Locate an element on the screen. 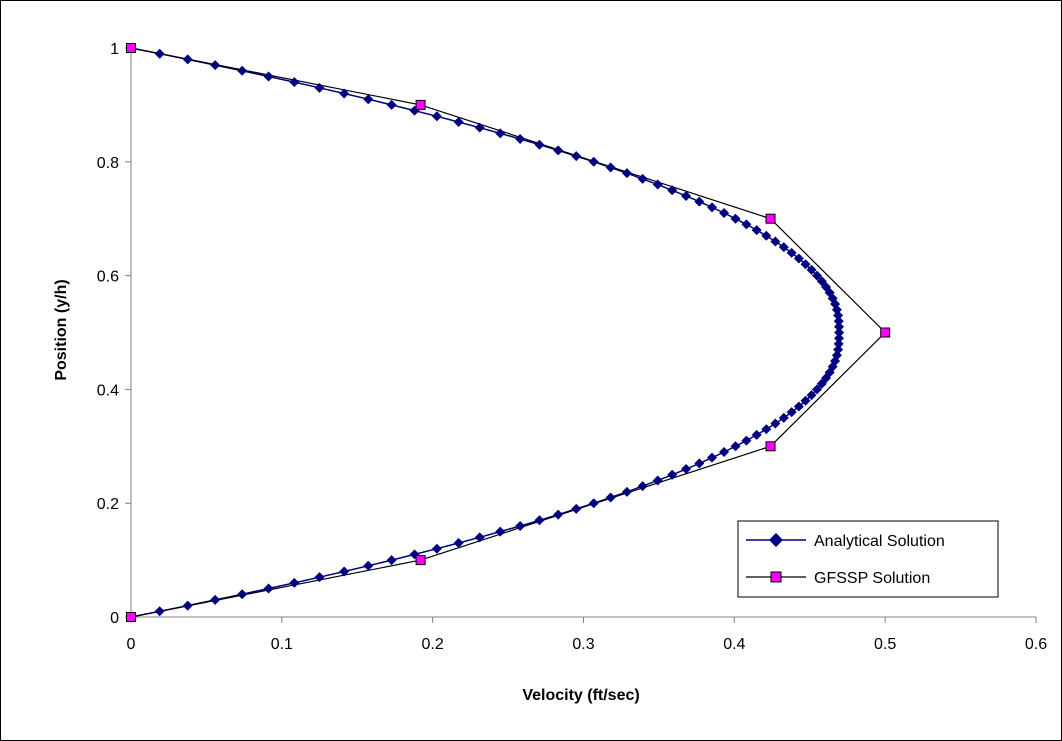 The width and height of the screenshot is (1062, 741). x-tick-label: 0 is located at coordinates (131, 644).